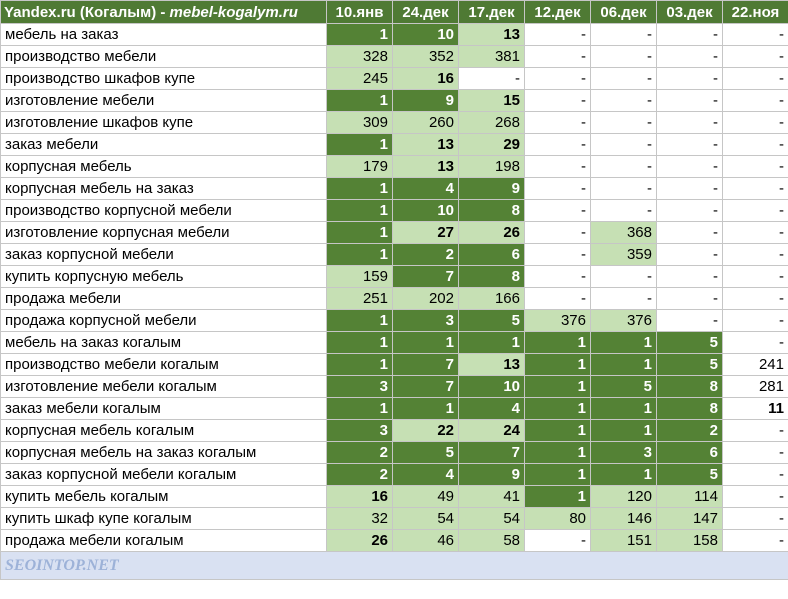 The height and width of the screenshot is (599, 788). I want to click on query-cell: производство корпусной мебели, so click(163, 210).